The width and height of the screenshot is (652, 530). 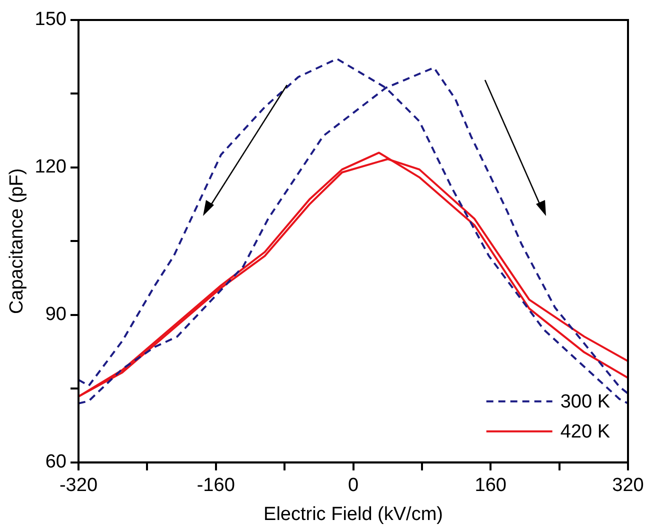 I want to click on x-tick-label: 0, so click(x=353, y=485).